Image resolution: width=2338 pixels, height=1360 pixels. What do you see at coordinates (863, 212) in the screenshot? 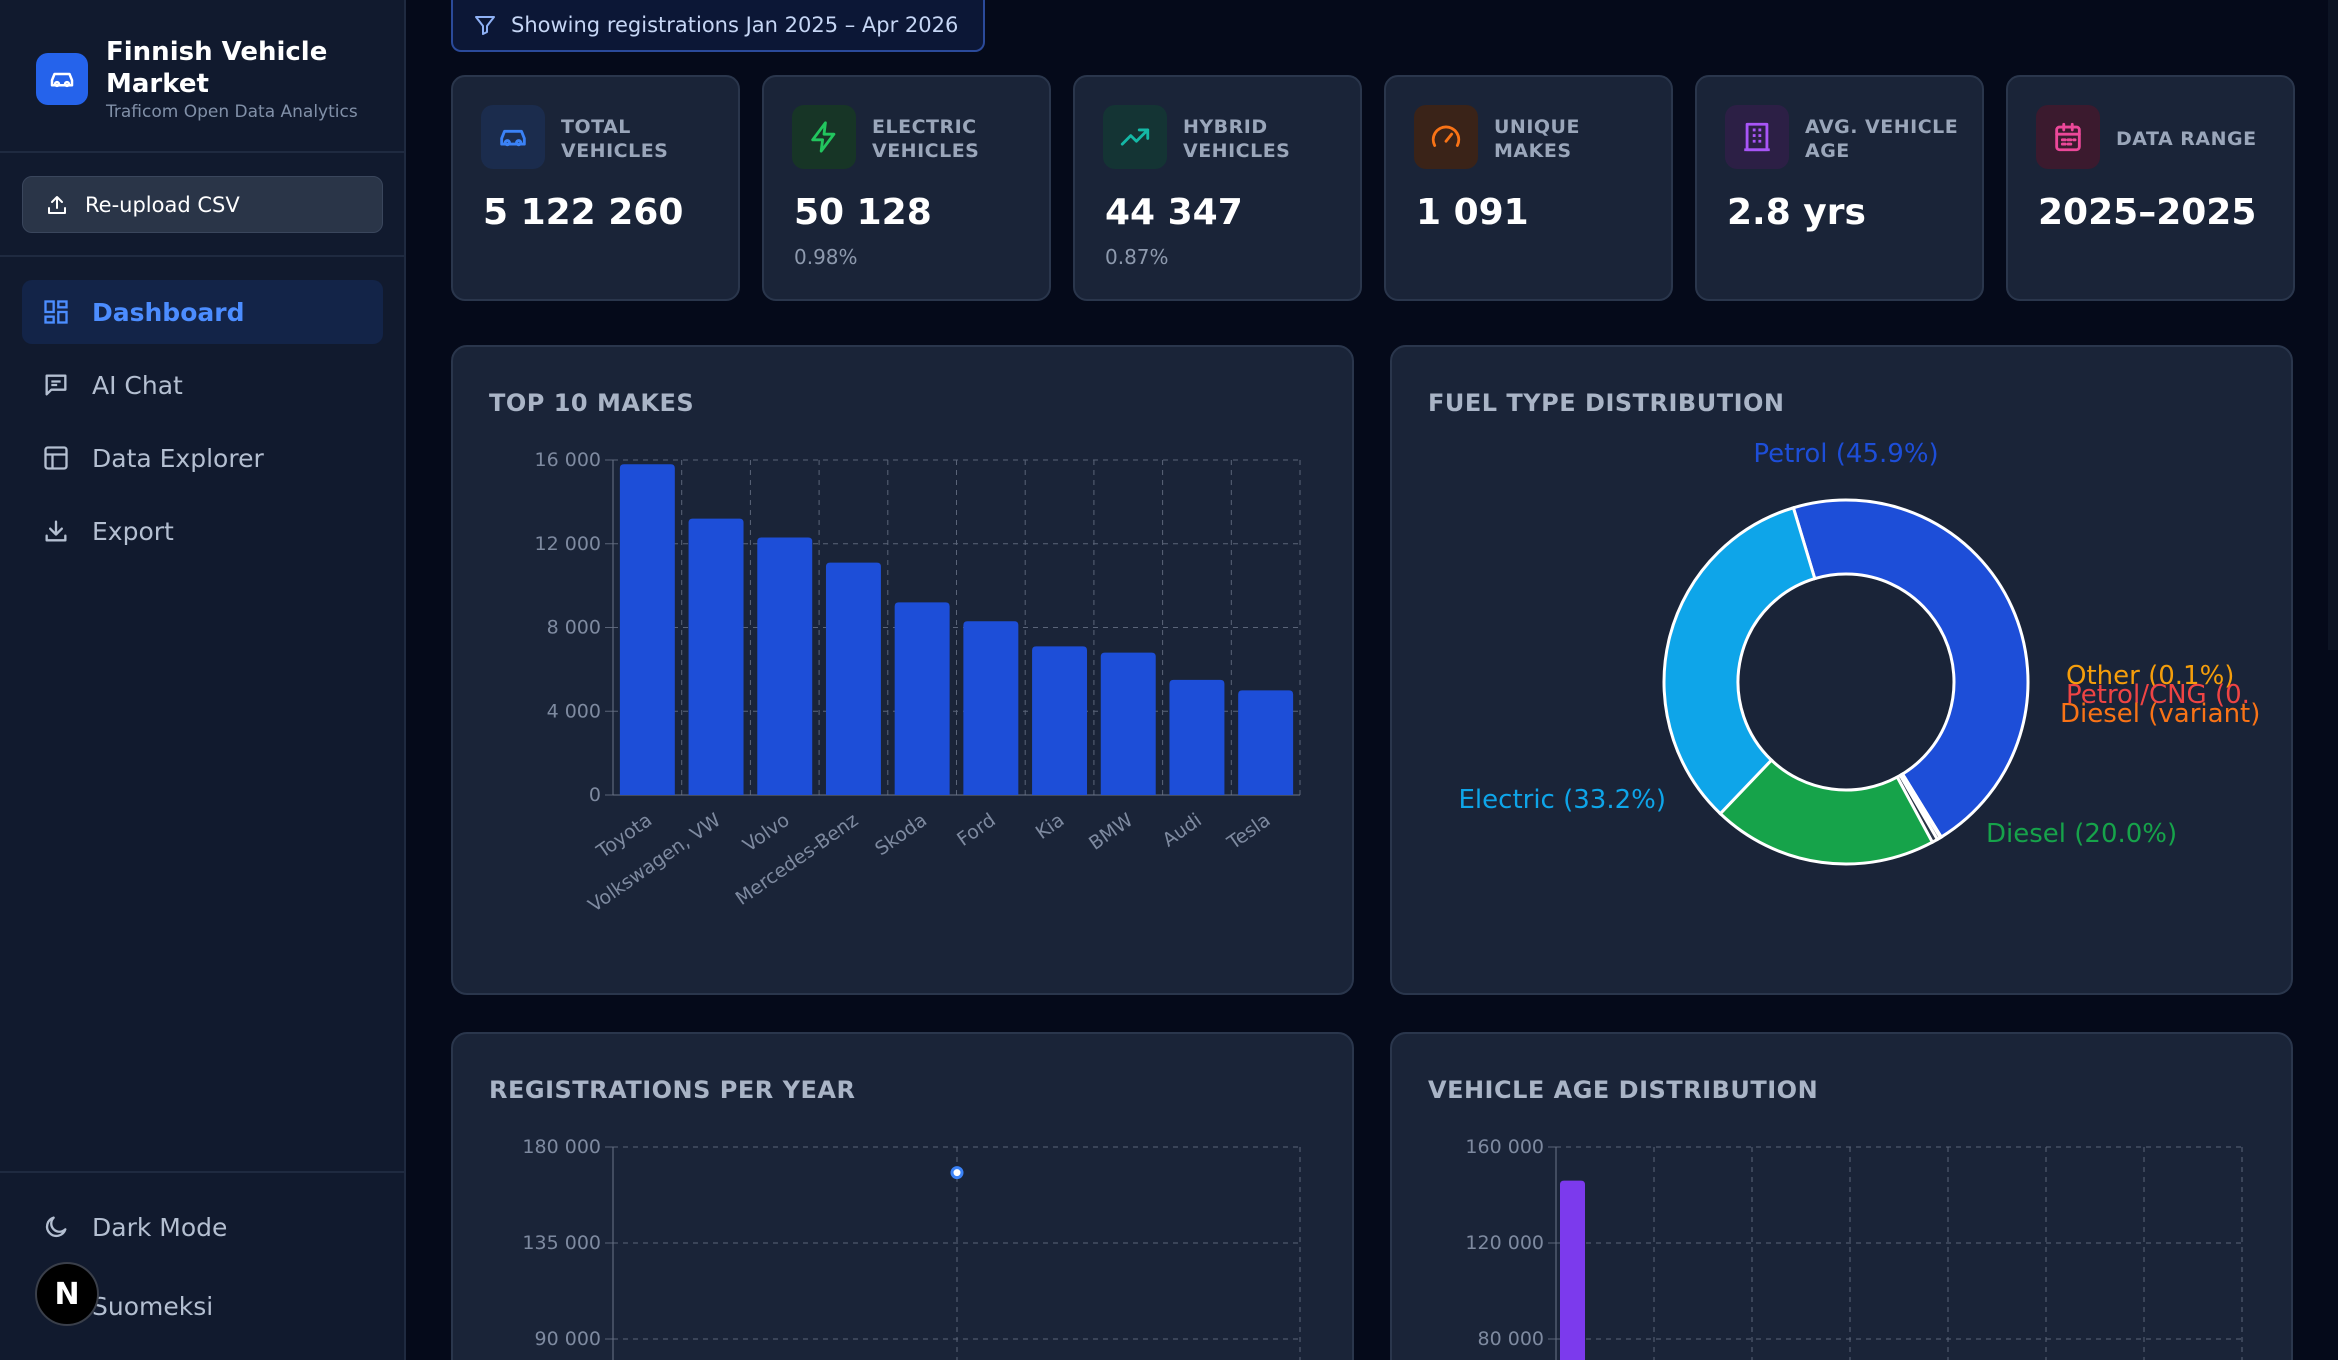
I see `stat-value: 50 128` at bounding box center [863, 212].